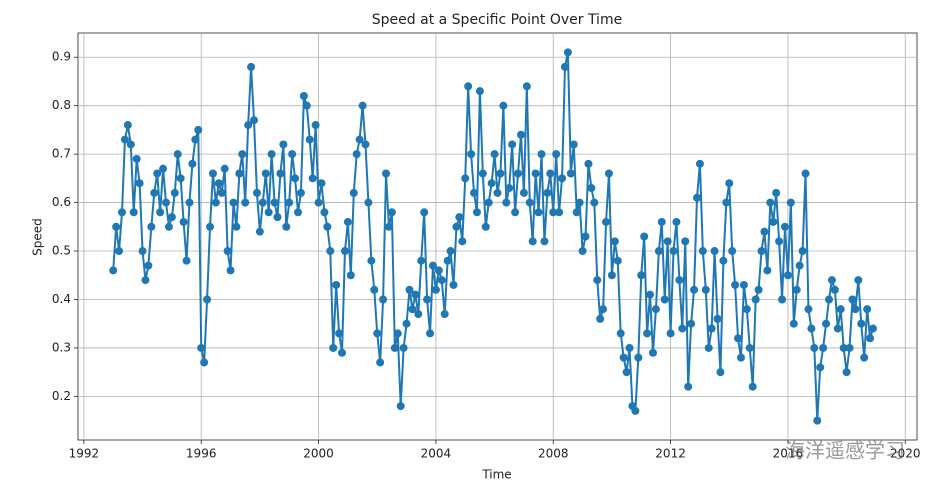  What do you see at coordinates (61, 202) in the screenshot?
I see `y-tick-label: 0.6` at bounding box center [61, 202].